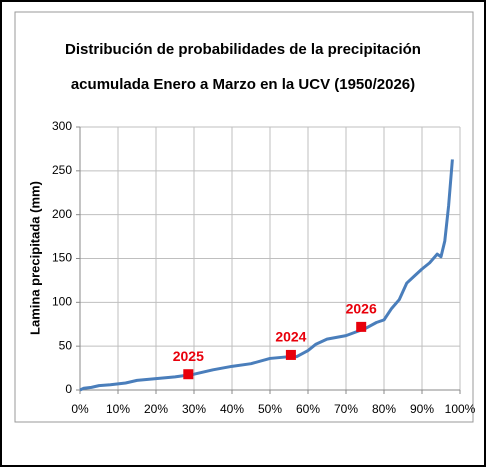 The image size is (487, 476). I want to click on x-tick-label: 40%, so click(232, 409).